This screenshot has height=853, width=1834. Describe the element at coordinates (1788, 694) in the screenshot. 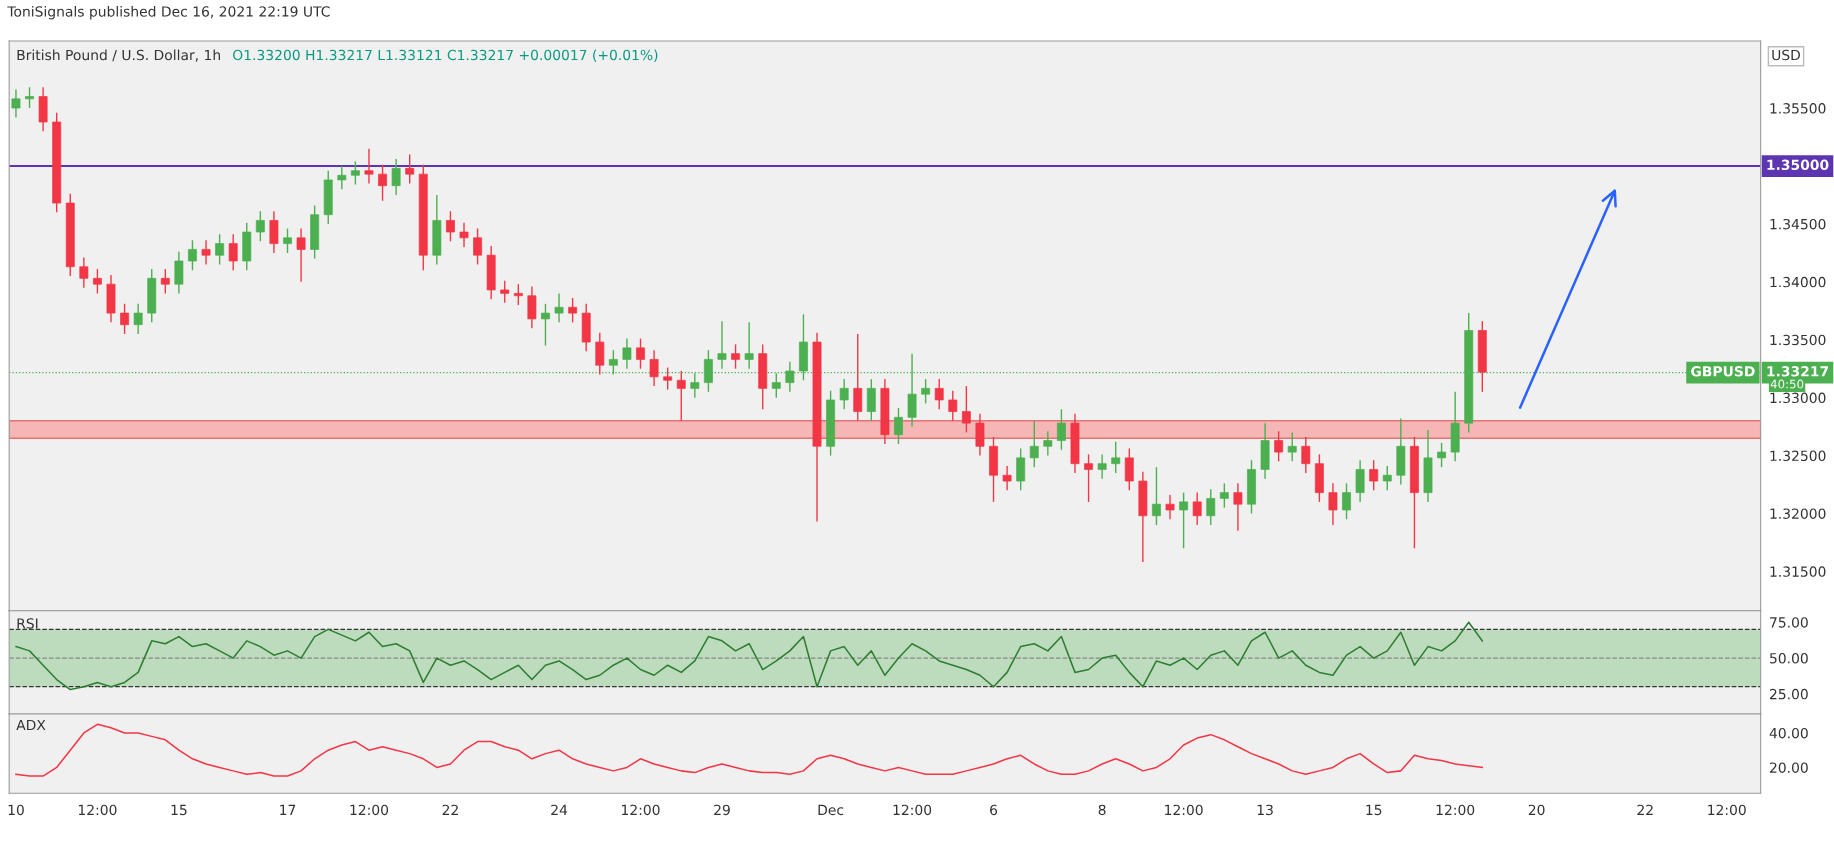

I see `y-tick-label: 25.00` at that location.